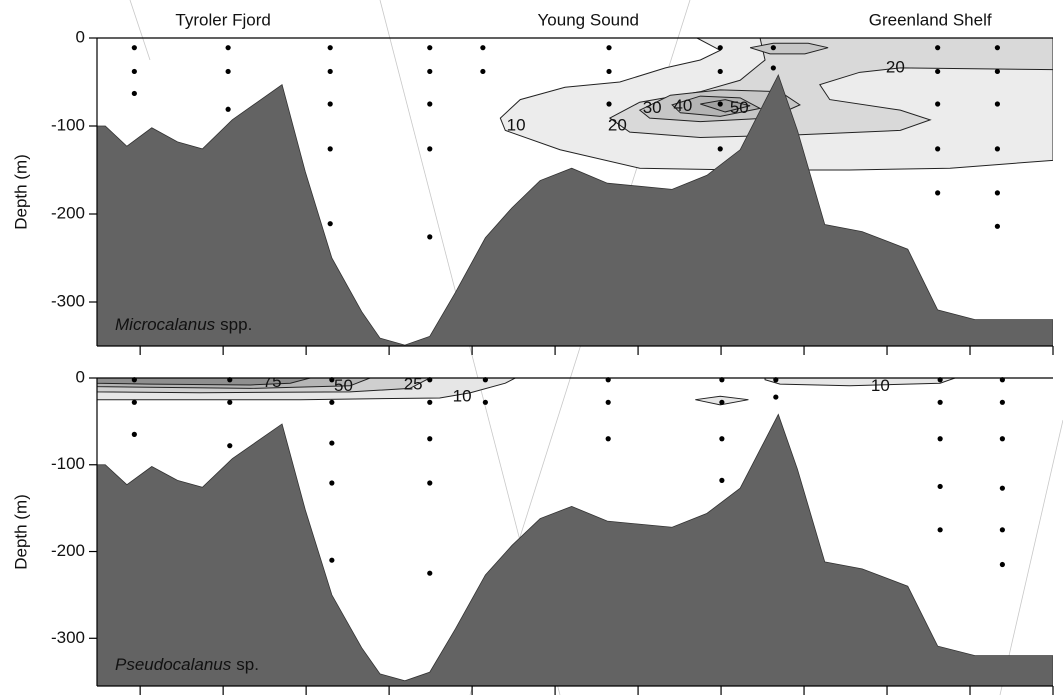  What do you see at coordinates (682, 105) in the screenshot?
I see `contour-label: 40` at bounding box center [682, 105].